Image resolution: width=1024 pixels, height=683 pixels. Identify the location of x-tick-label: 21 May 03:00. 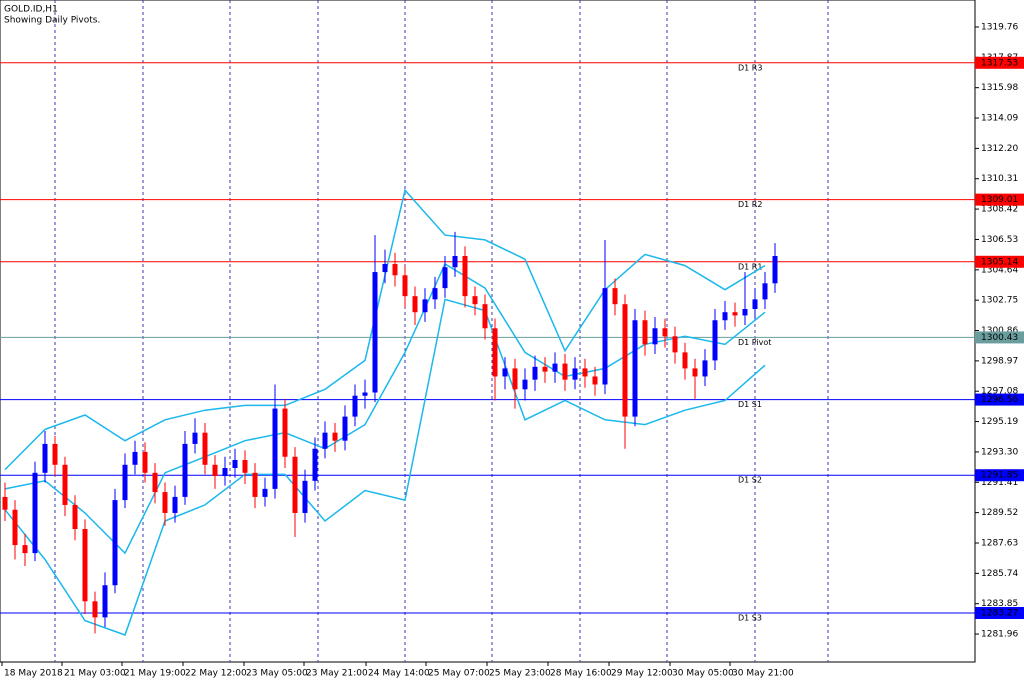
(95, 674).